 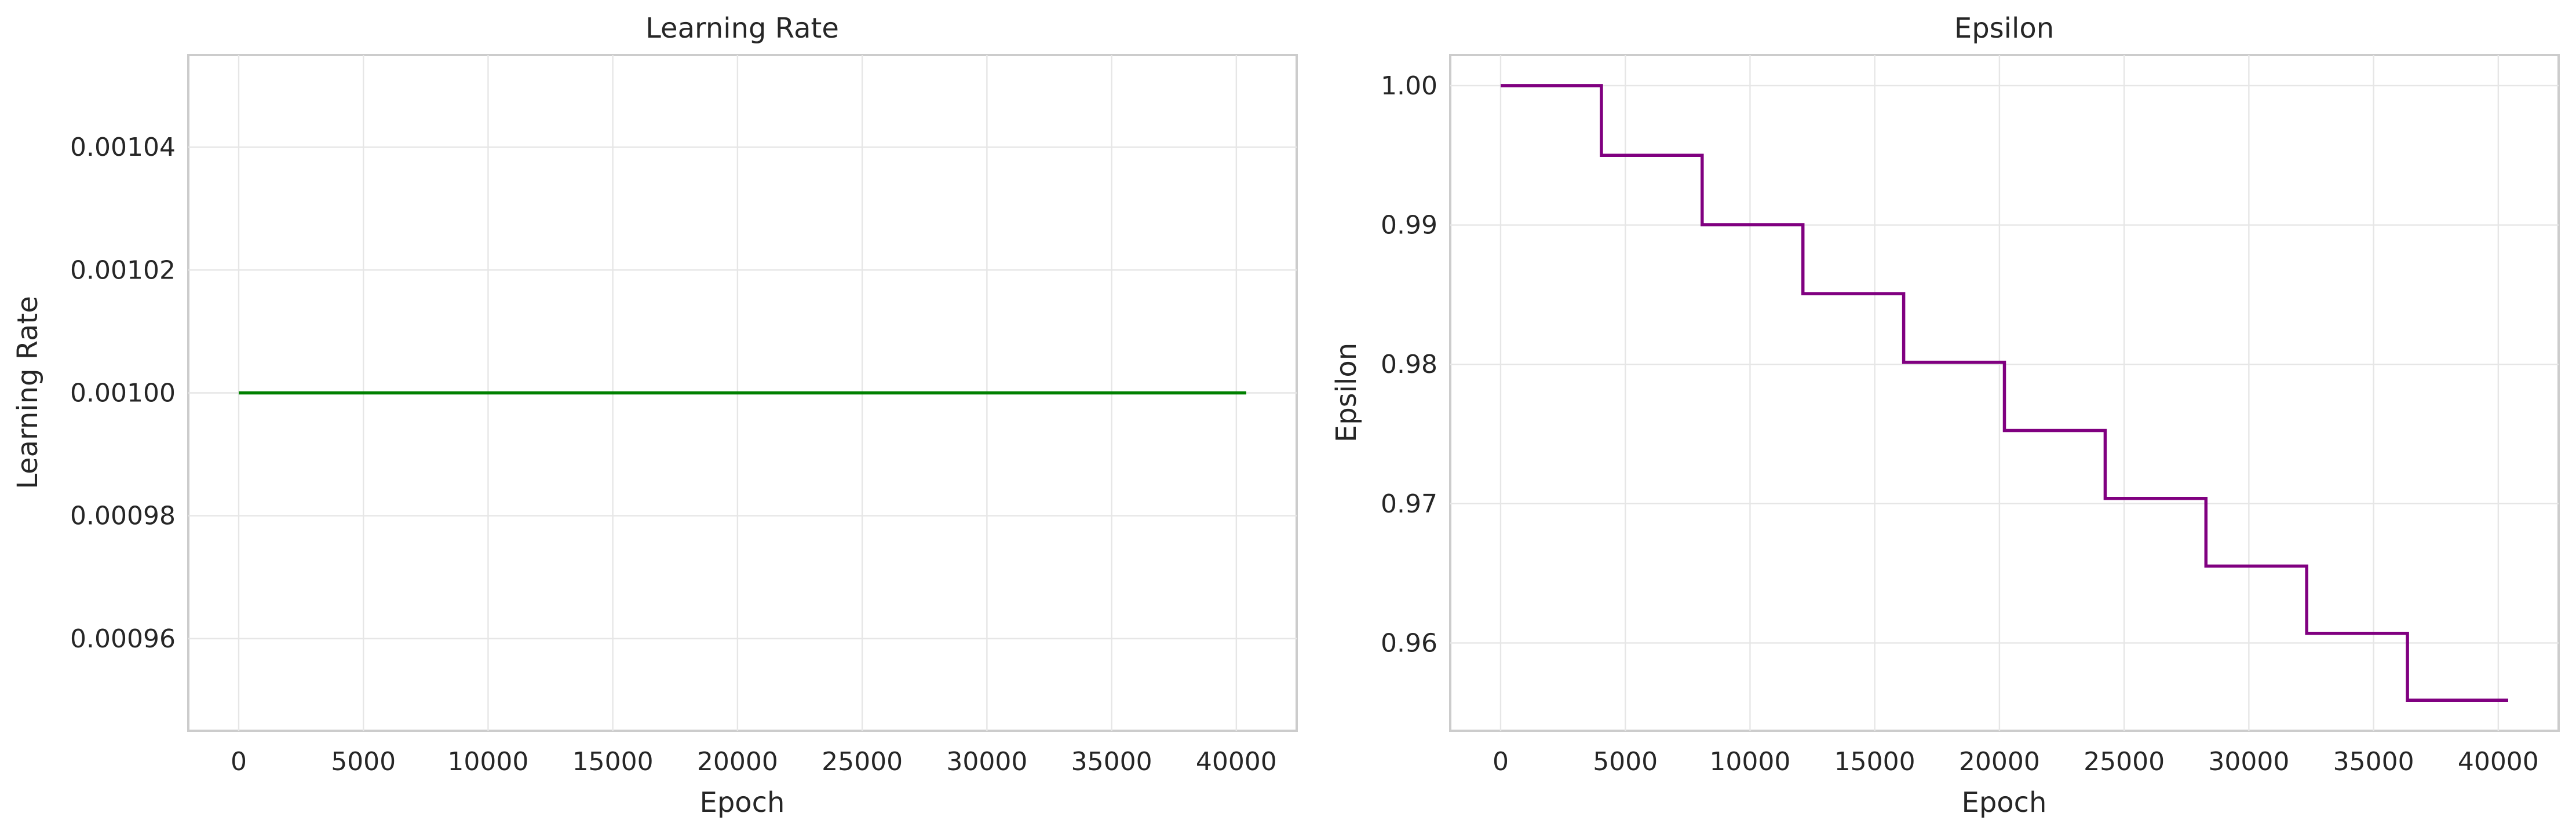 What do you see at coordinates (123, 147) in the screenshot?
I see `y-tick-label: 0.00104` at bounding box center [123, 147].